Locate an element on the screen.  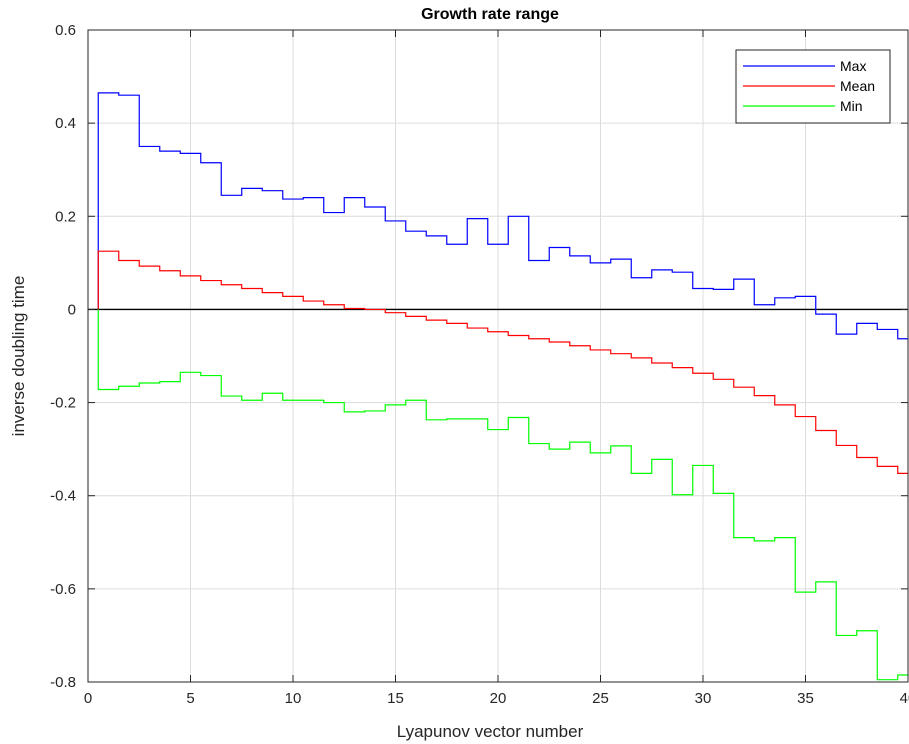
x-tick-label: 15 is located at coordinates (395, 698).